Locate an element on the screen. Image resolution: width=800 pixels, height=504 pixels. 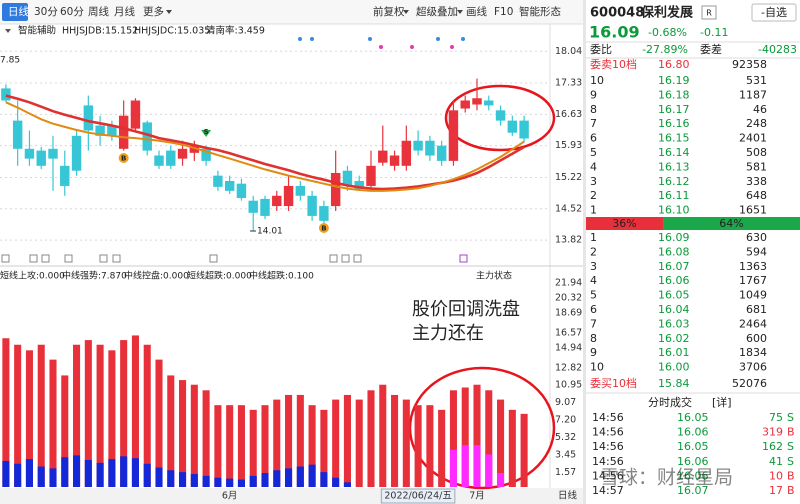
change: -0.11 is located at coordinates (714, 32).